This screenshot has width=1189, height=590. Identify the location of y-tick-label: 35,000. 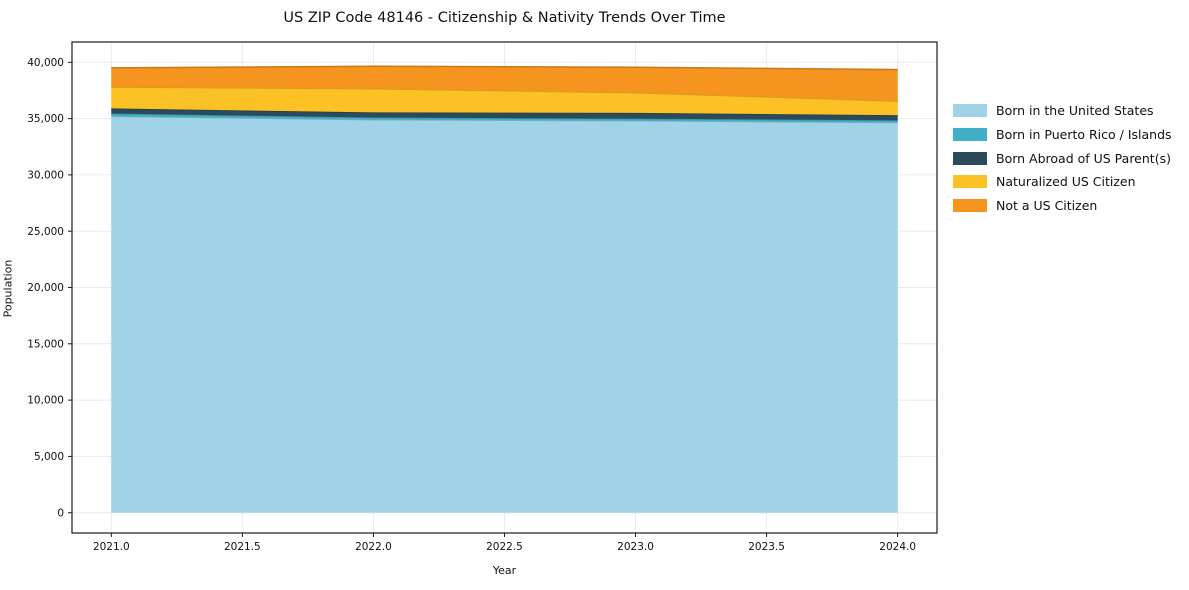
(45, 119).